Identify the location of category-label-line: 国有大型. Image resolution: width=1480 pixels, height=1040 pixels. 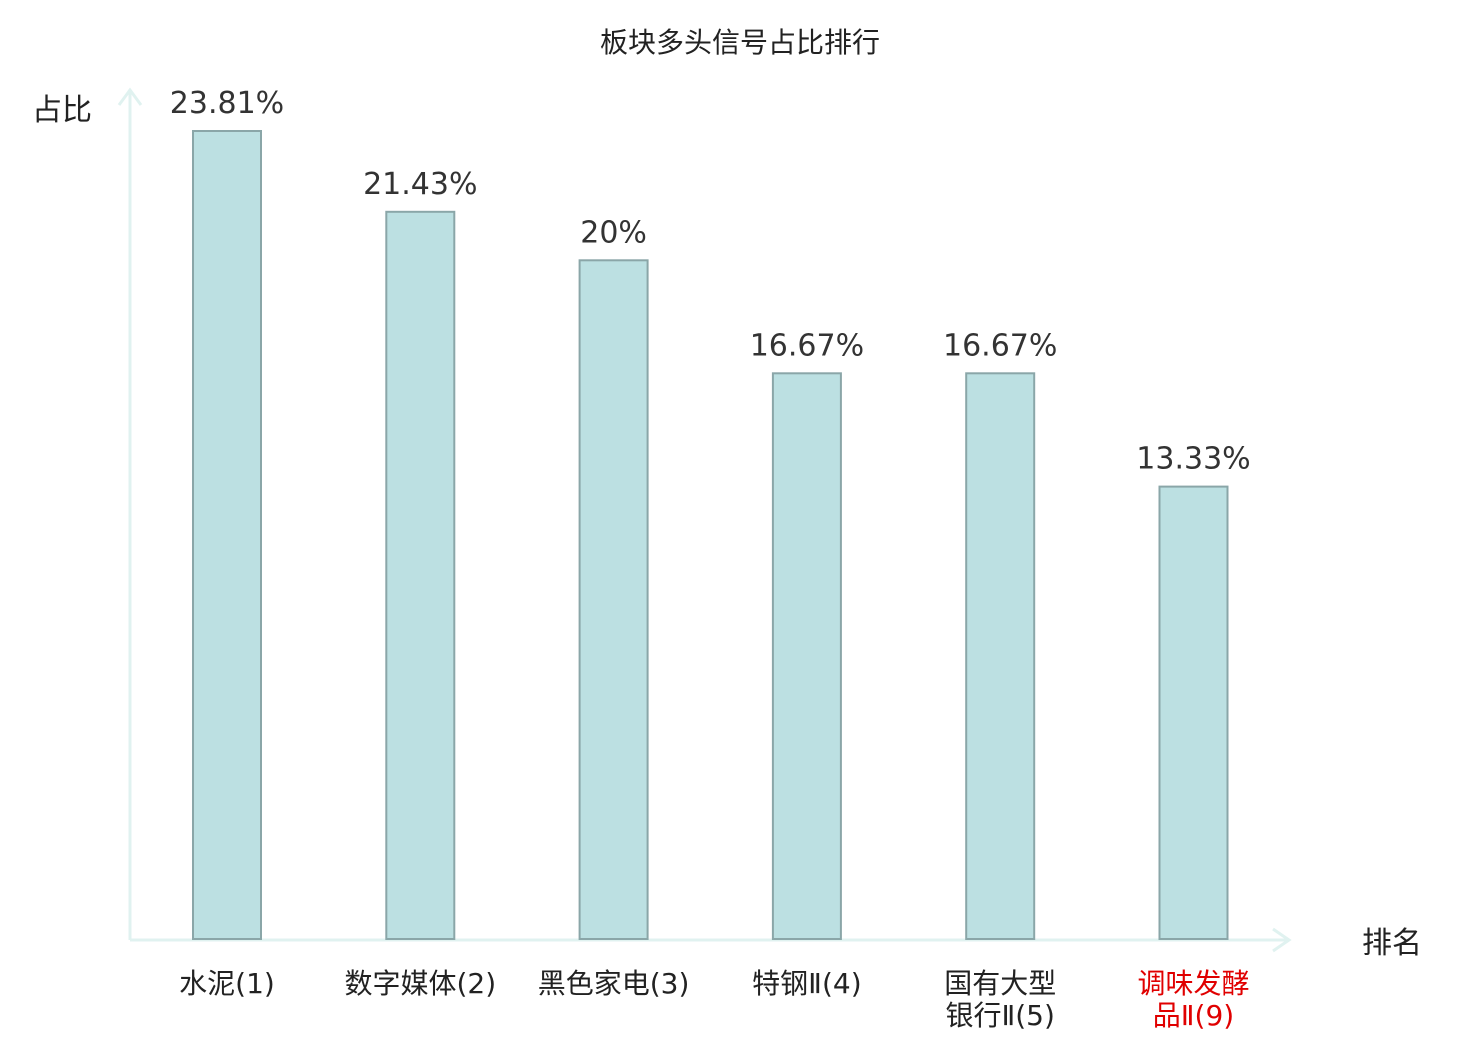
(1000, 983).